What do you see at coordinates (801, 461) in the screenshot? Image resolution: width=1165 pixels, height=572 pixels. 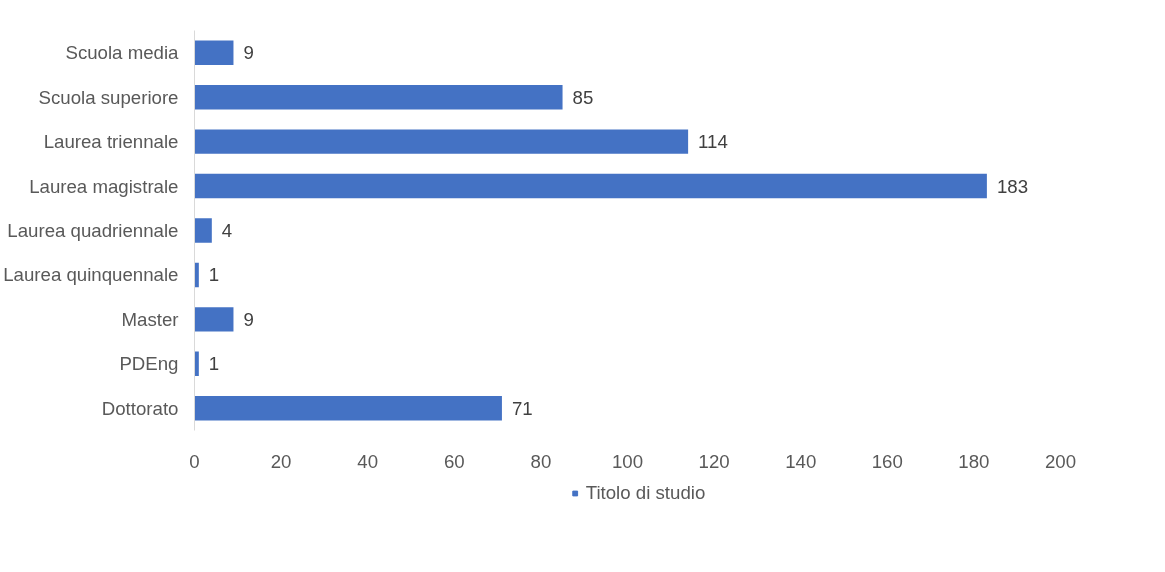 I see `x-tick-label: 140` at bounding box center [801, 461].